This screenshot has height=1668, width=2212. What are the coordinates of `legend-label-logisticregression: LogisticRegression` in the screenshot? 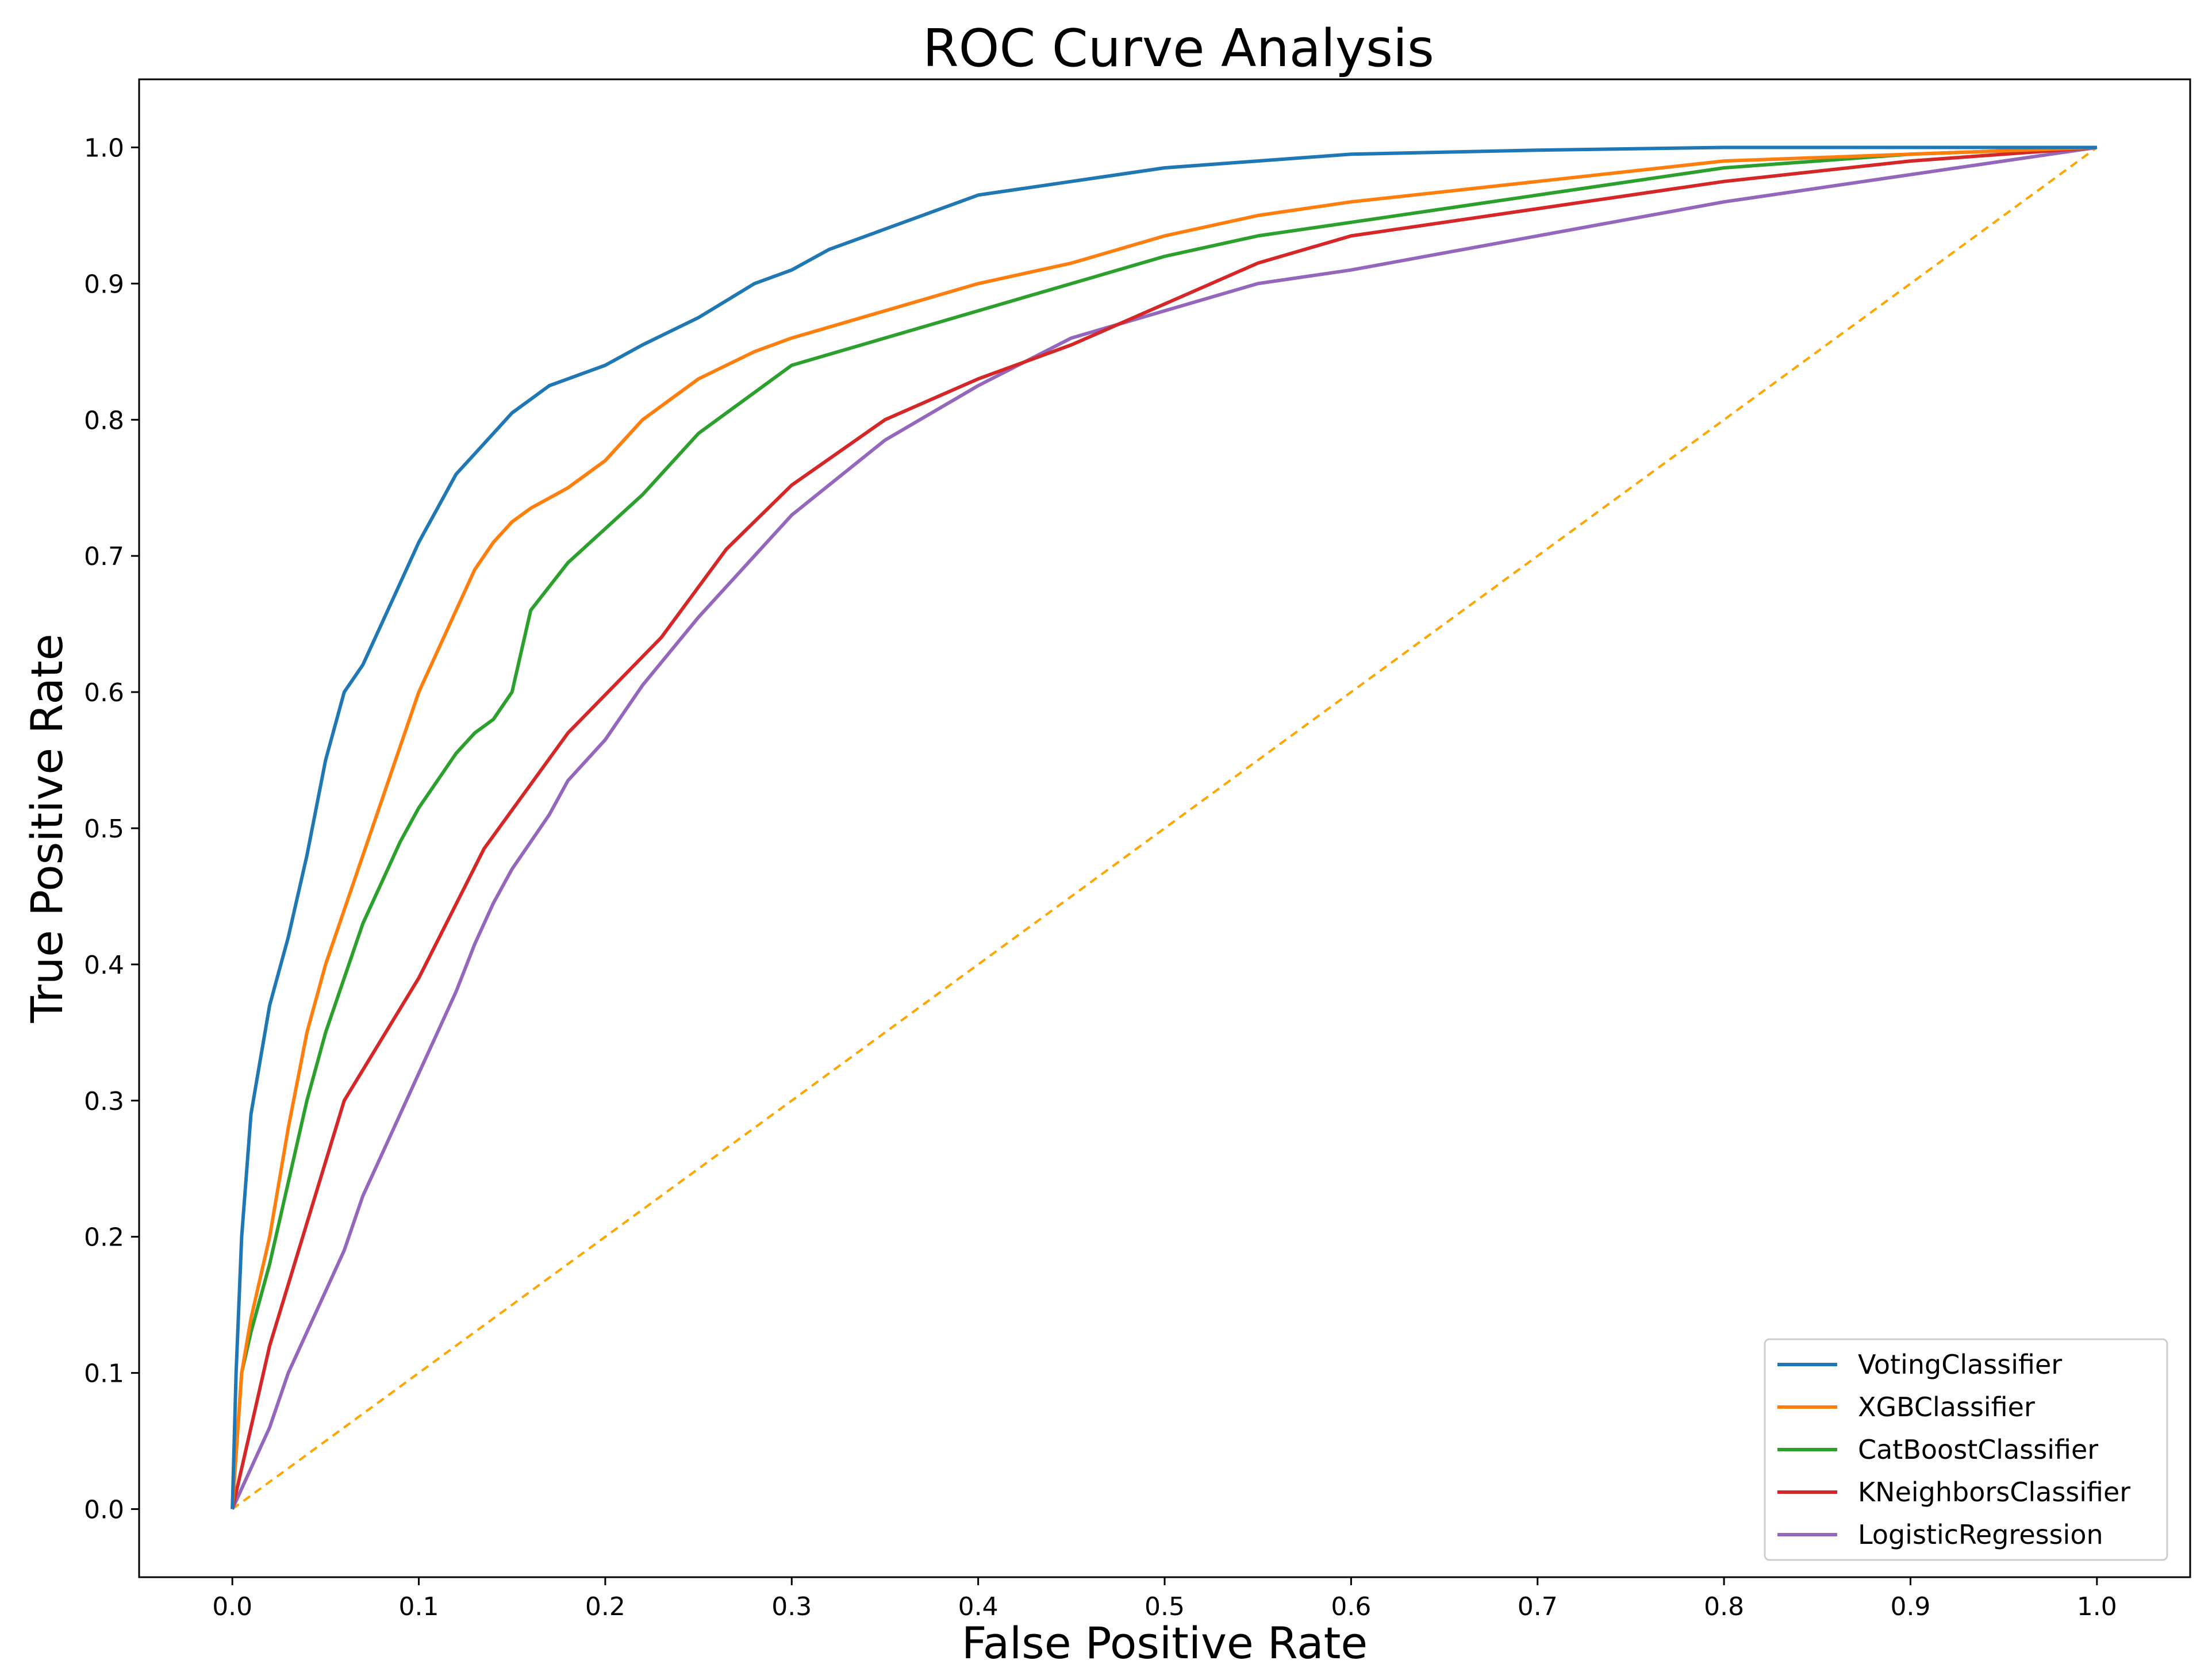 It's located at (1980, 1535).